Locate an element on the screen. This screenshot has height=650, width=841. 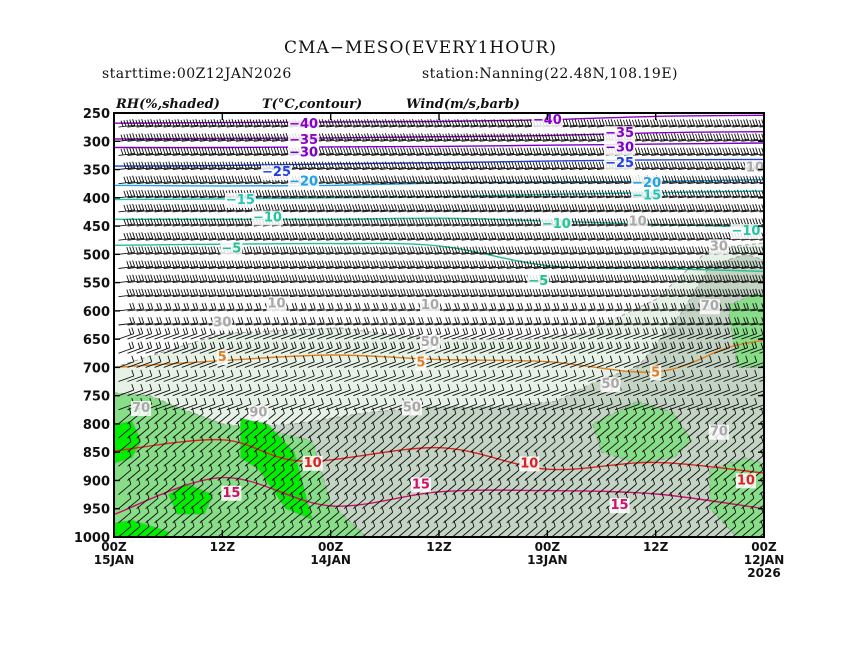
temperature-label-10-0: 10 is located at coordinates (313, 463).